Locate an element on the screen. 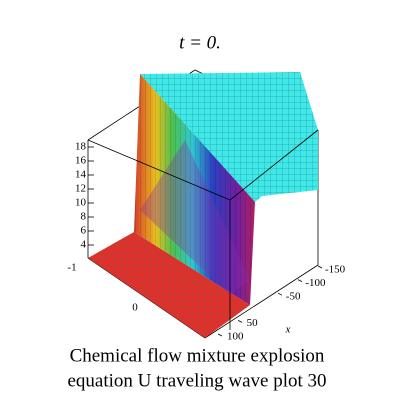 The height and width of the screenshot is (400, 400). x-tick-label: -100 is located at coordinates (315, 283).